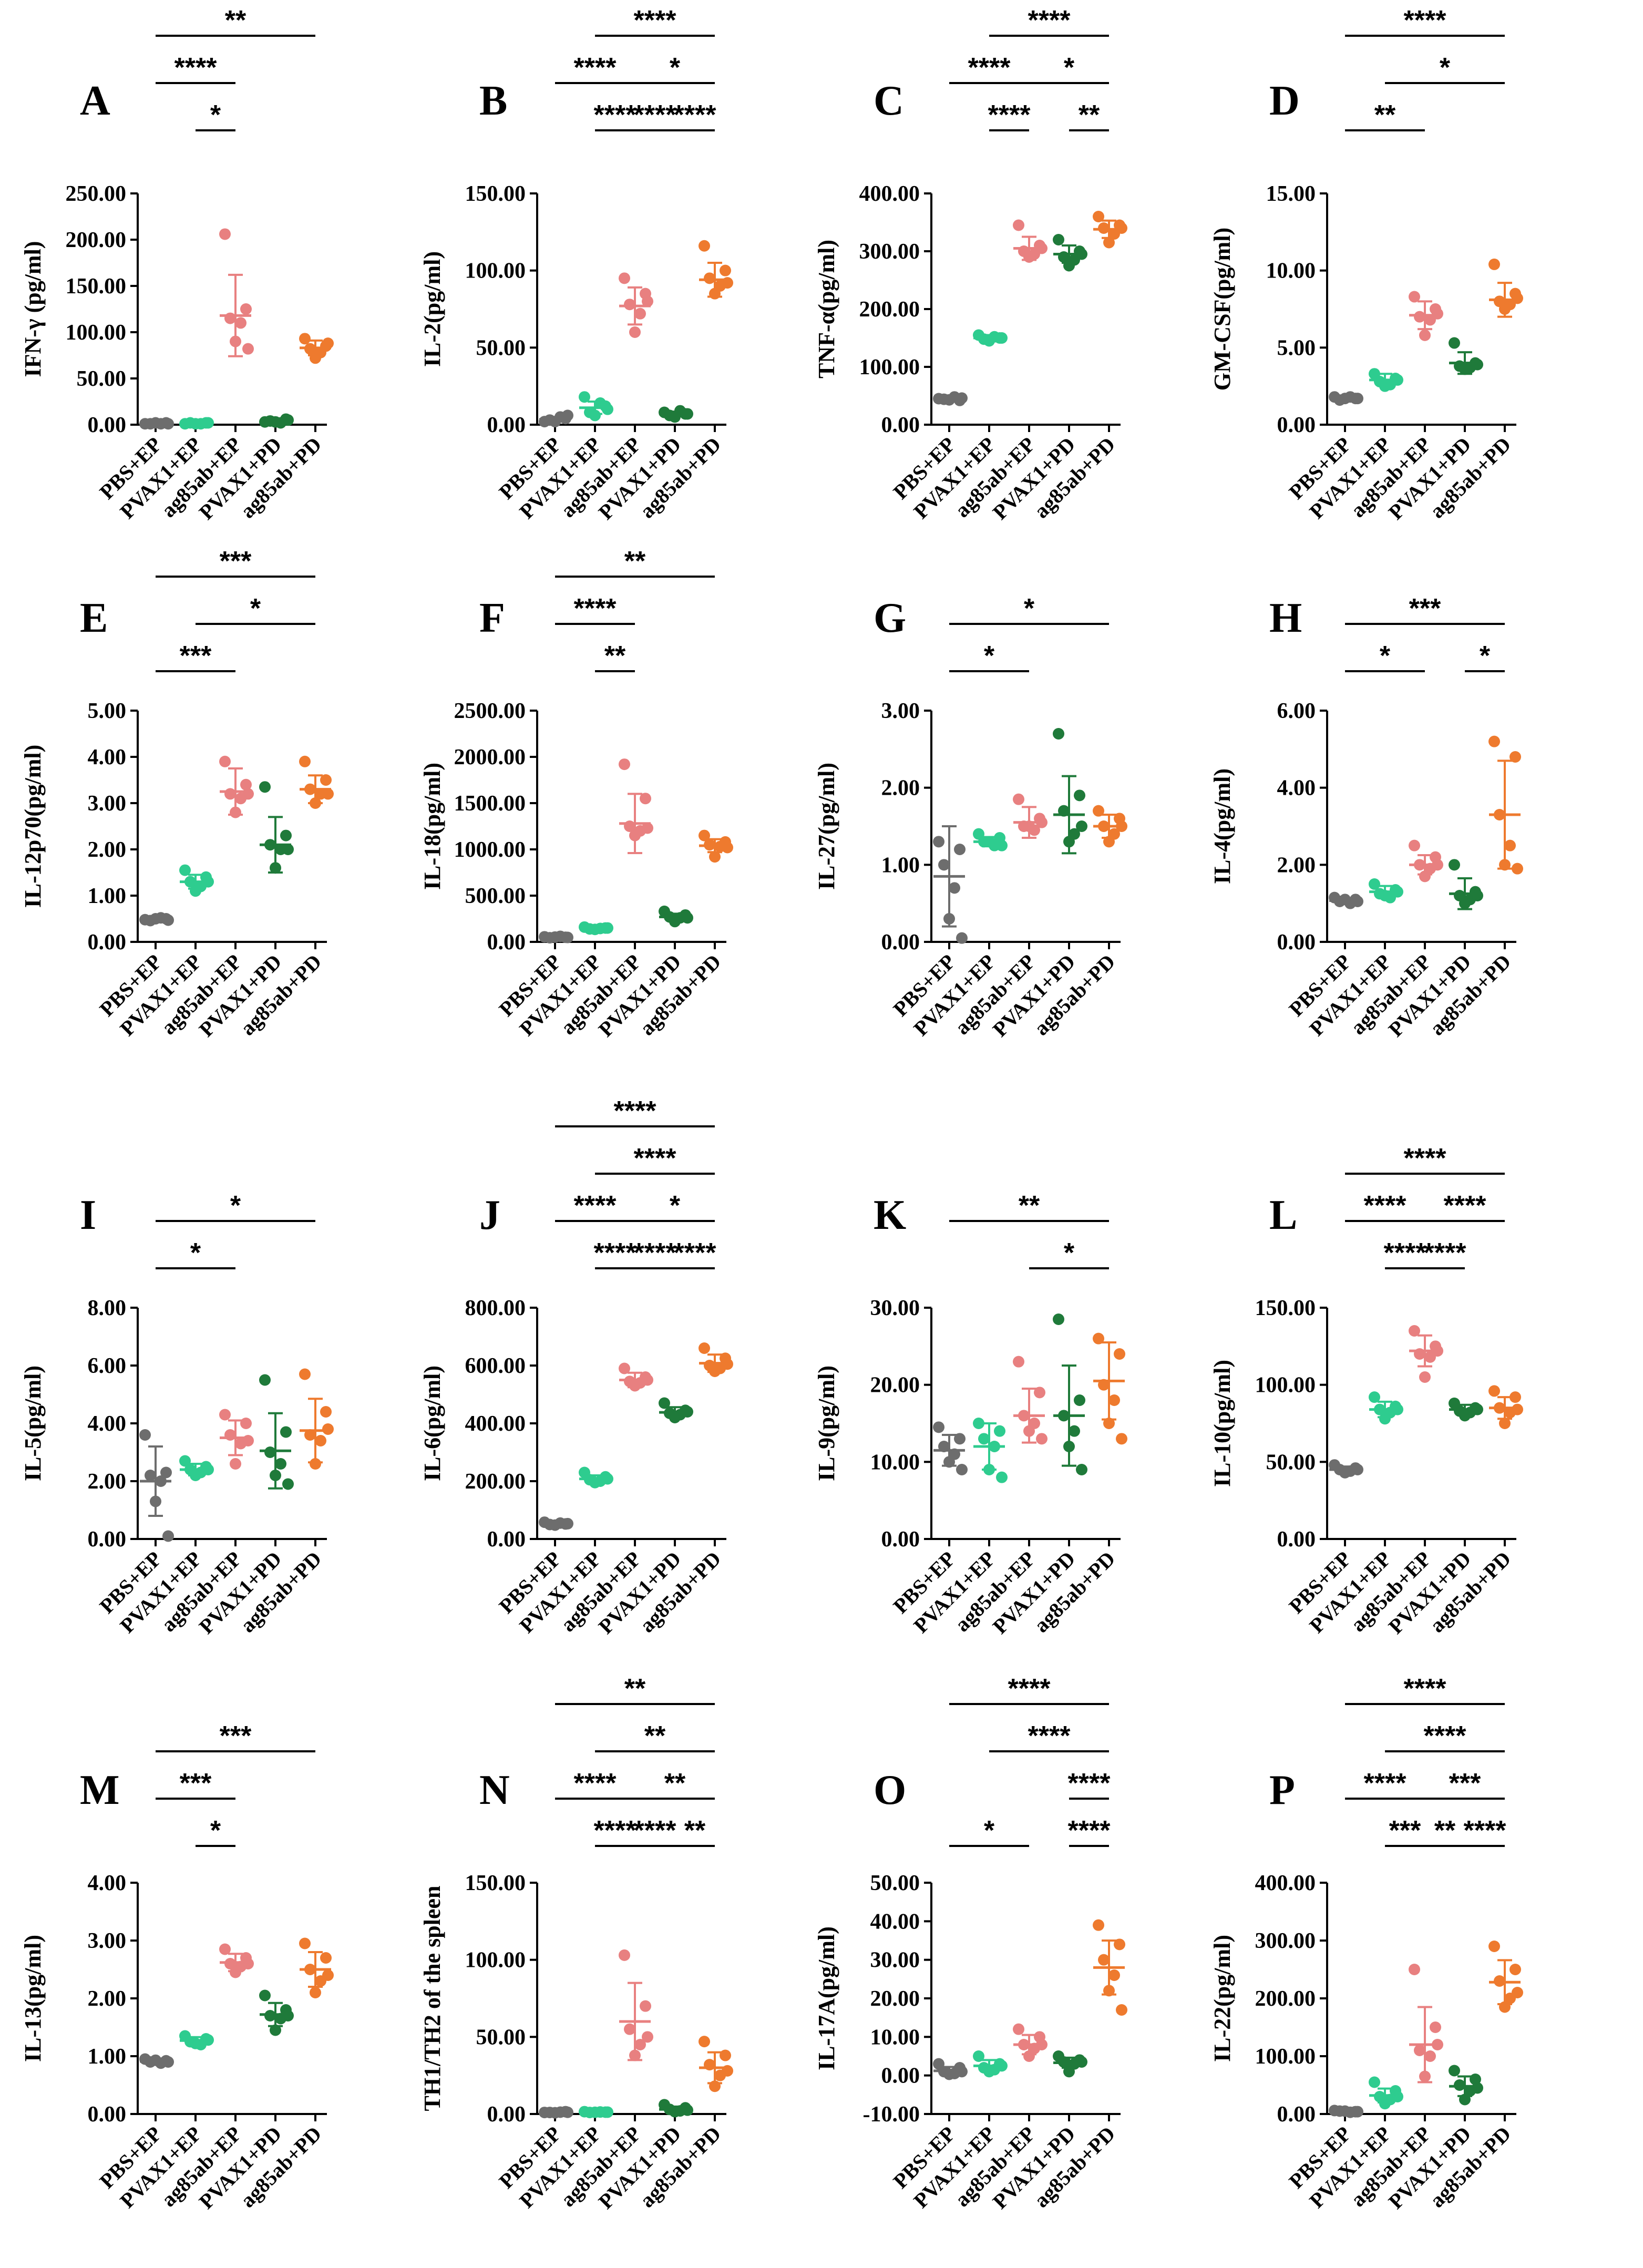 The height and width of the screenshot is (2268, 1643). Describe the element at coordinates (33, 1998) in the screenshot. I see `y-axis-label: IL-13(pg/ml)` at that location.